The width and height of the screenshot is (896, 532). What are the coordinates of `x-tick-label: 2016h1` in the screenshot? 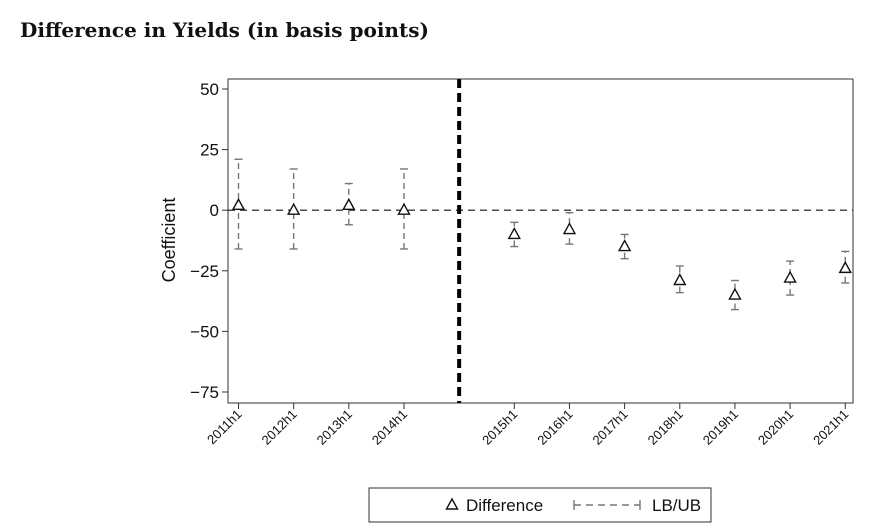 It's located at (554, 427).